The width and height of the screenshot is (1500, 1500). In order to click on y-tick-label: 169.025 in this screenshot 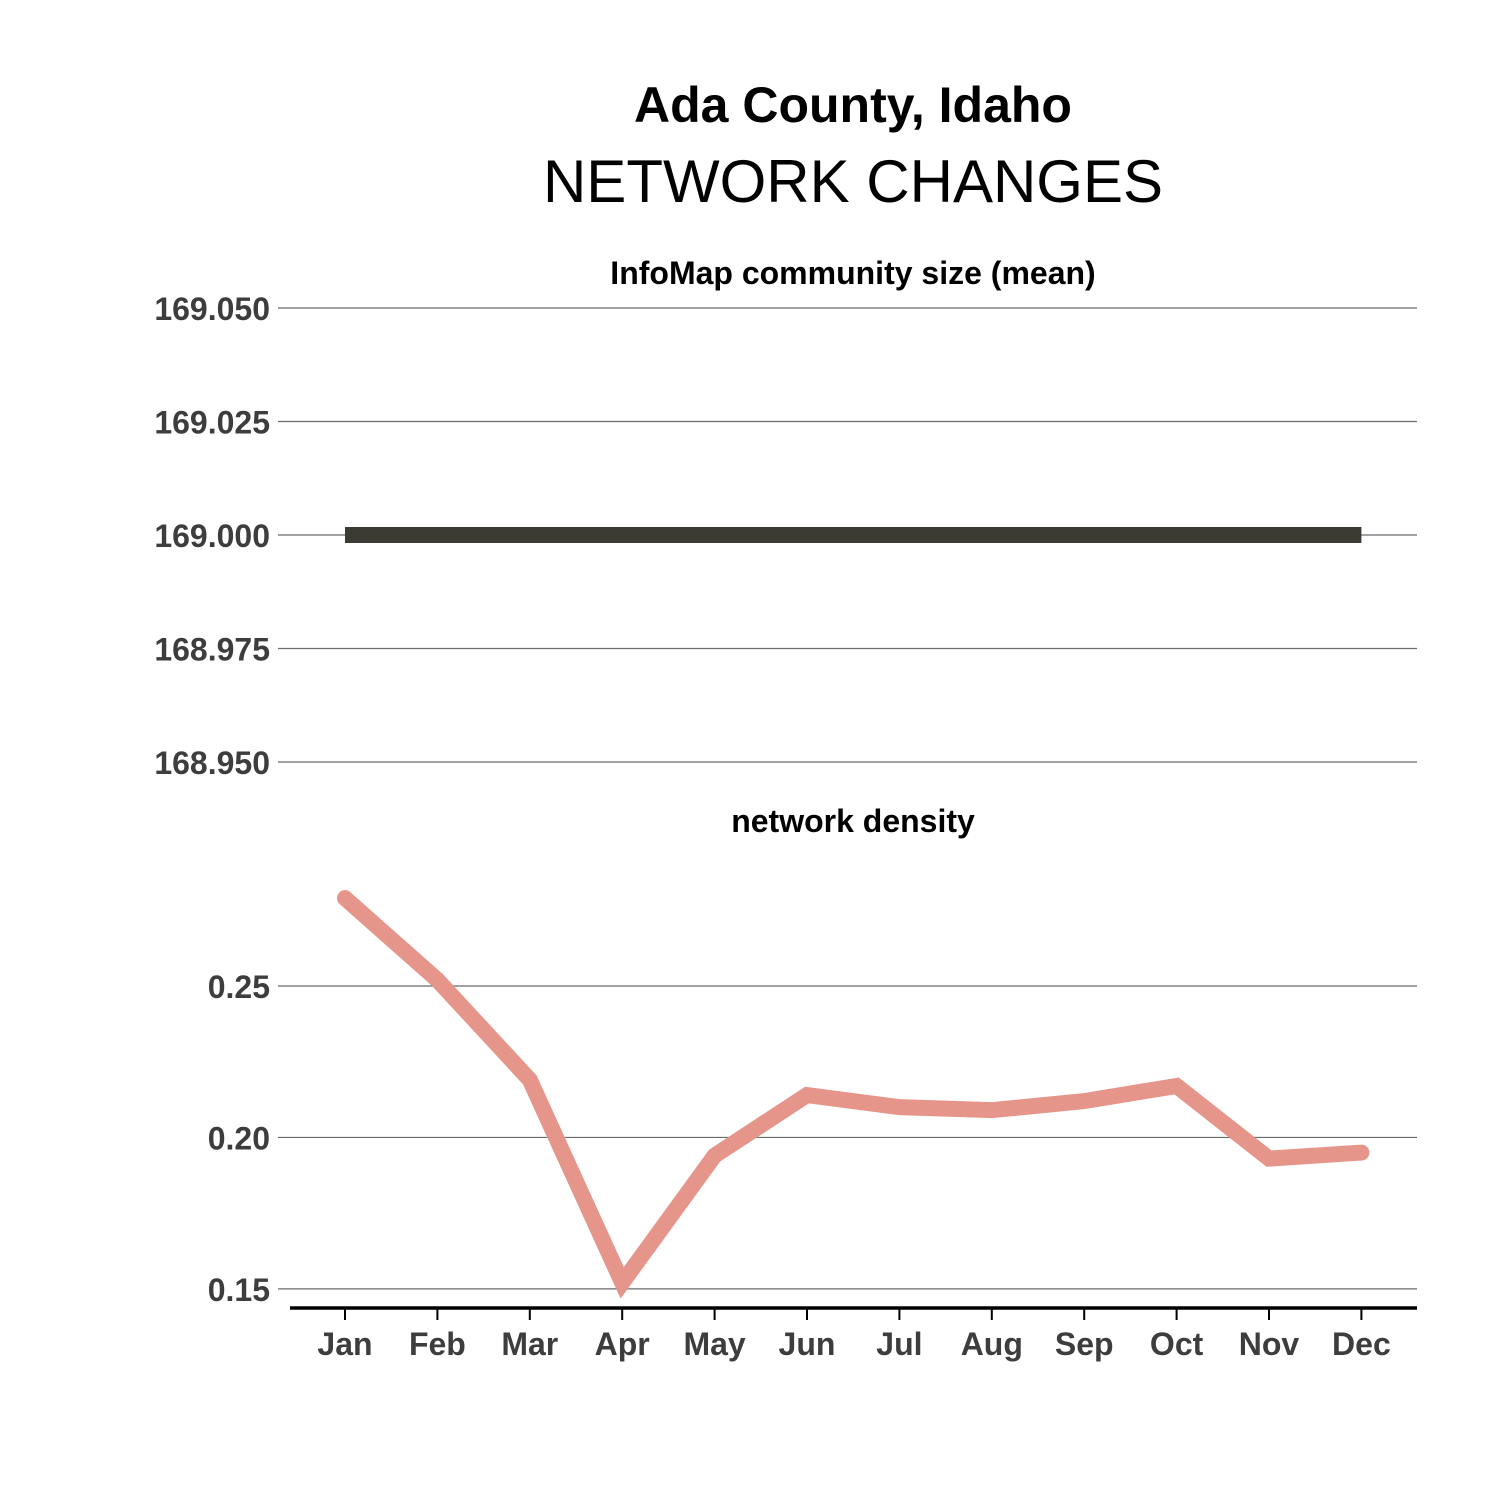, I will do `click(212, 423)`.